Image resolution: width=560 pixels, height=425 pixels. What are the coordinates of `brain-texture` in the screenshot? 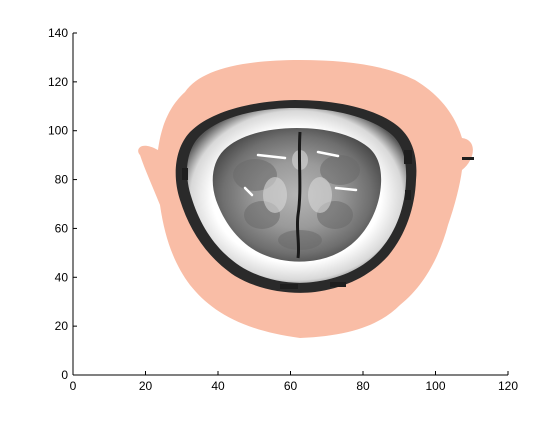 It's located at (296, 202).